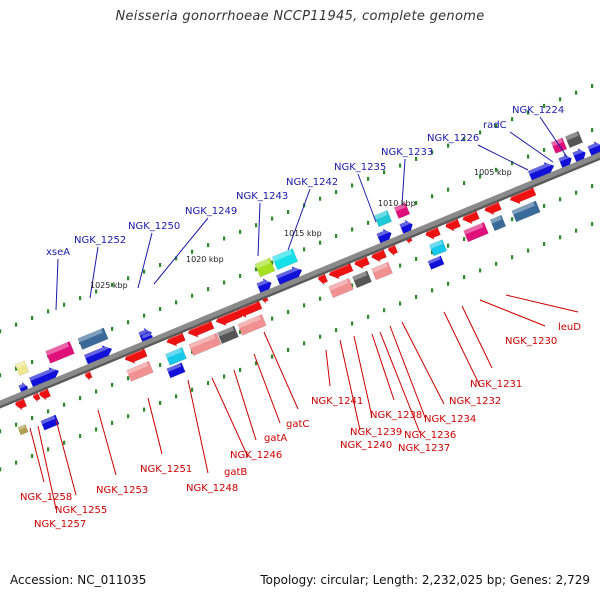 Image resolution: width=600 pixels, height=600 pixels. I want to click on tick-label: 1020 kbp, so click(205, 259).